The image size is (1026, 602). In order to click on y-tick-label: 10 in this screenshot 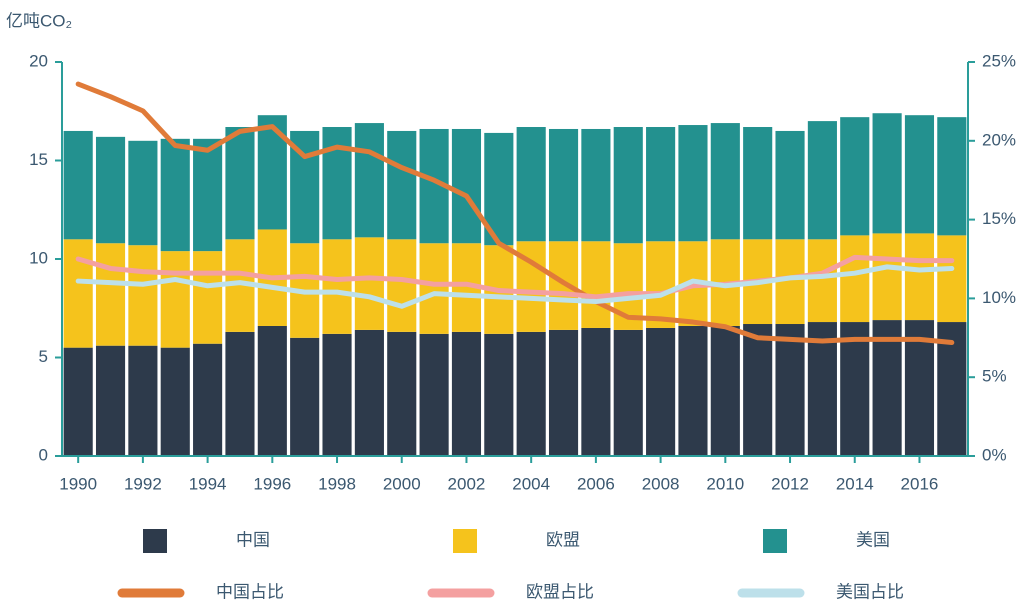, I will do `click(38, 257)`.